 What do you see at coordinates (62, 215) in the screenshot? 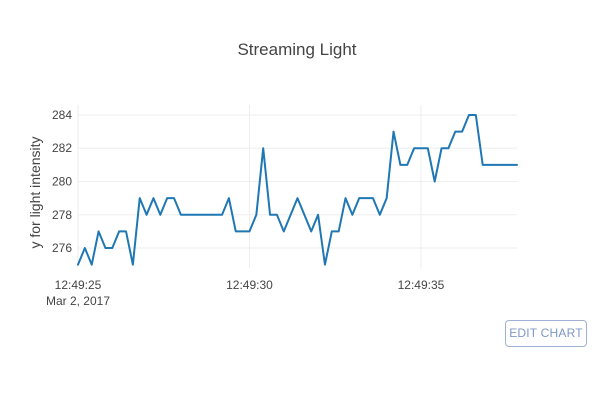
I see `y-tick-label: 278` at bounding box center [62, 215].